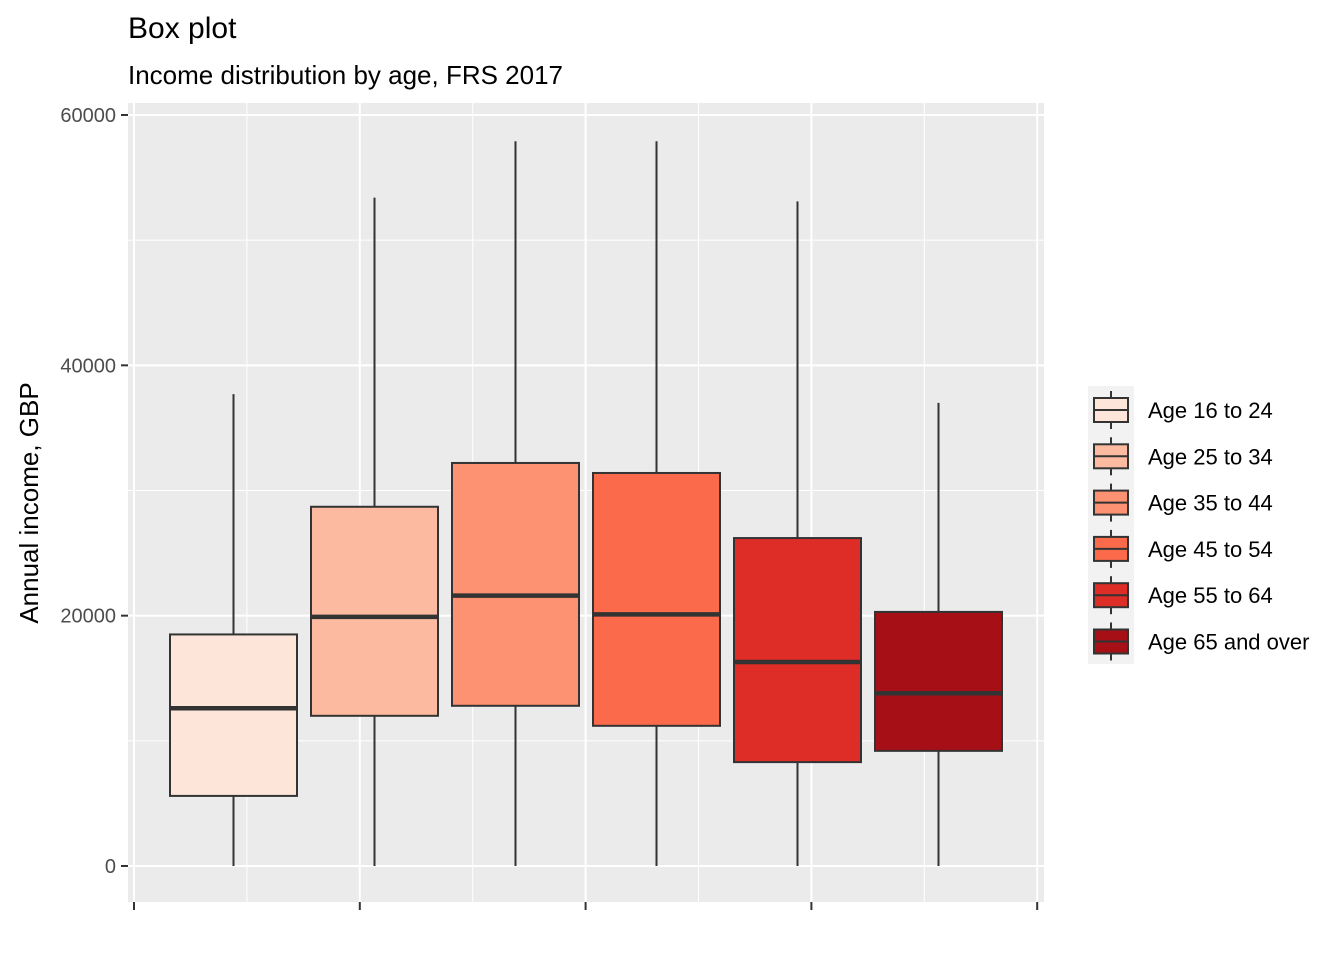 The image size is (1344, 960). Describe the element at coordinates (1210, 410) in the screenshot. I see `legend-label: Age 16 to 24` at that location.